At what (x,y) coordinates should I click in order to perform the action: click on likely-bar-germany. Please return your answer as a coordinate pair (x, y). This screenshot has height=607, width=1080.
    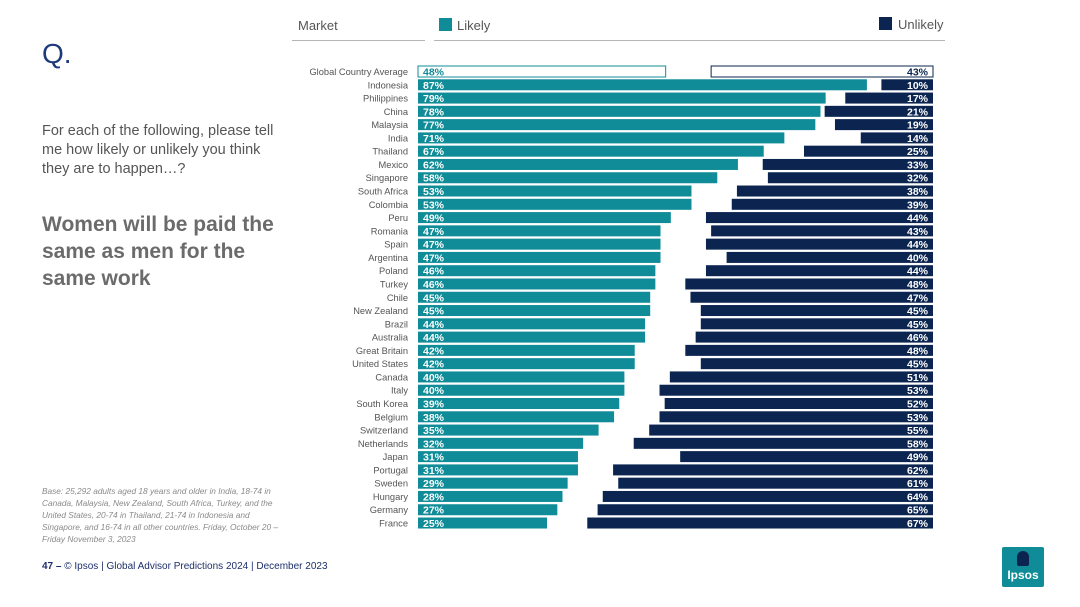
    Looking at the image, I should click on (488, 510).